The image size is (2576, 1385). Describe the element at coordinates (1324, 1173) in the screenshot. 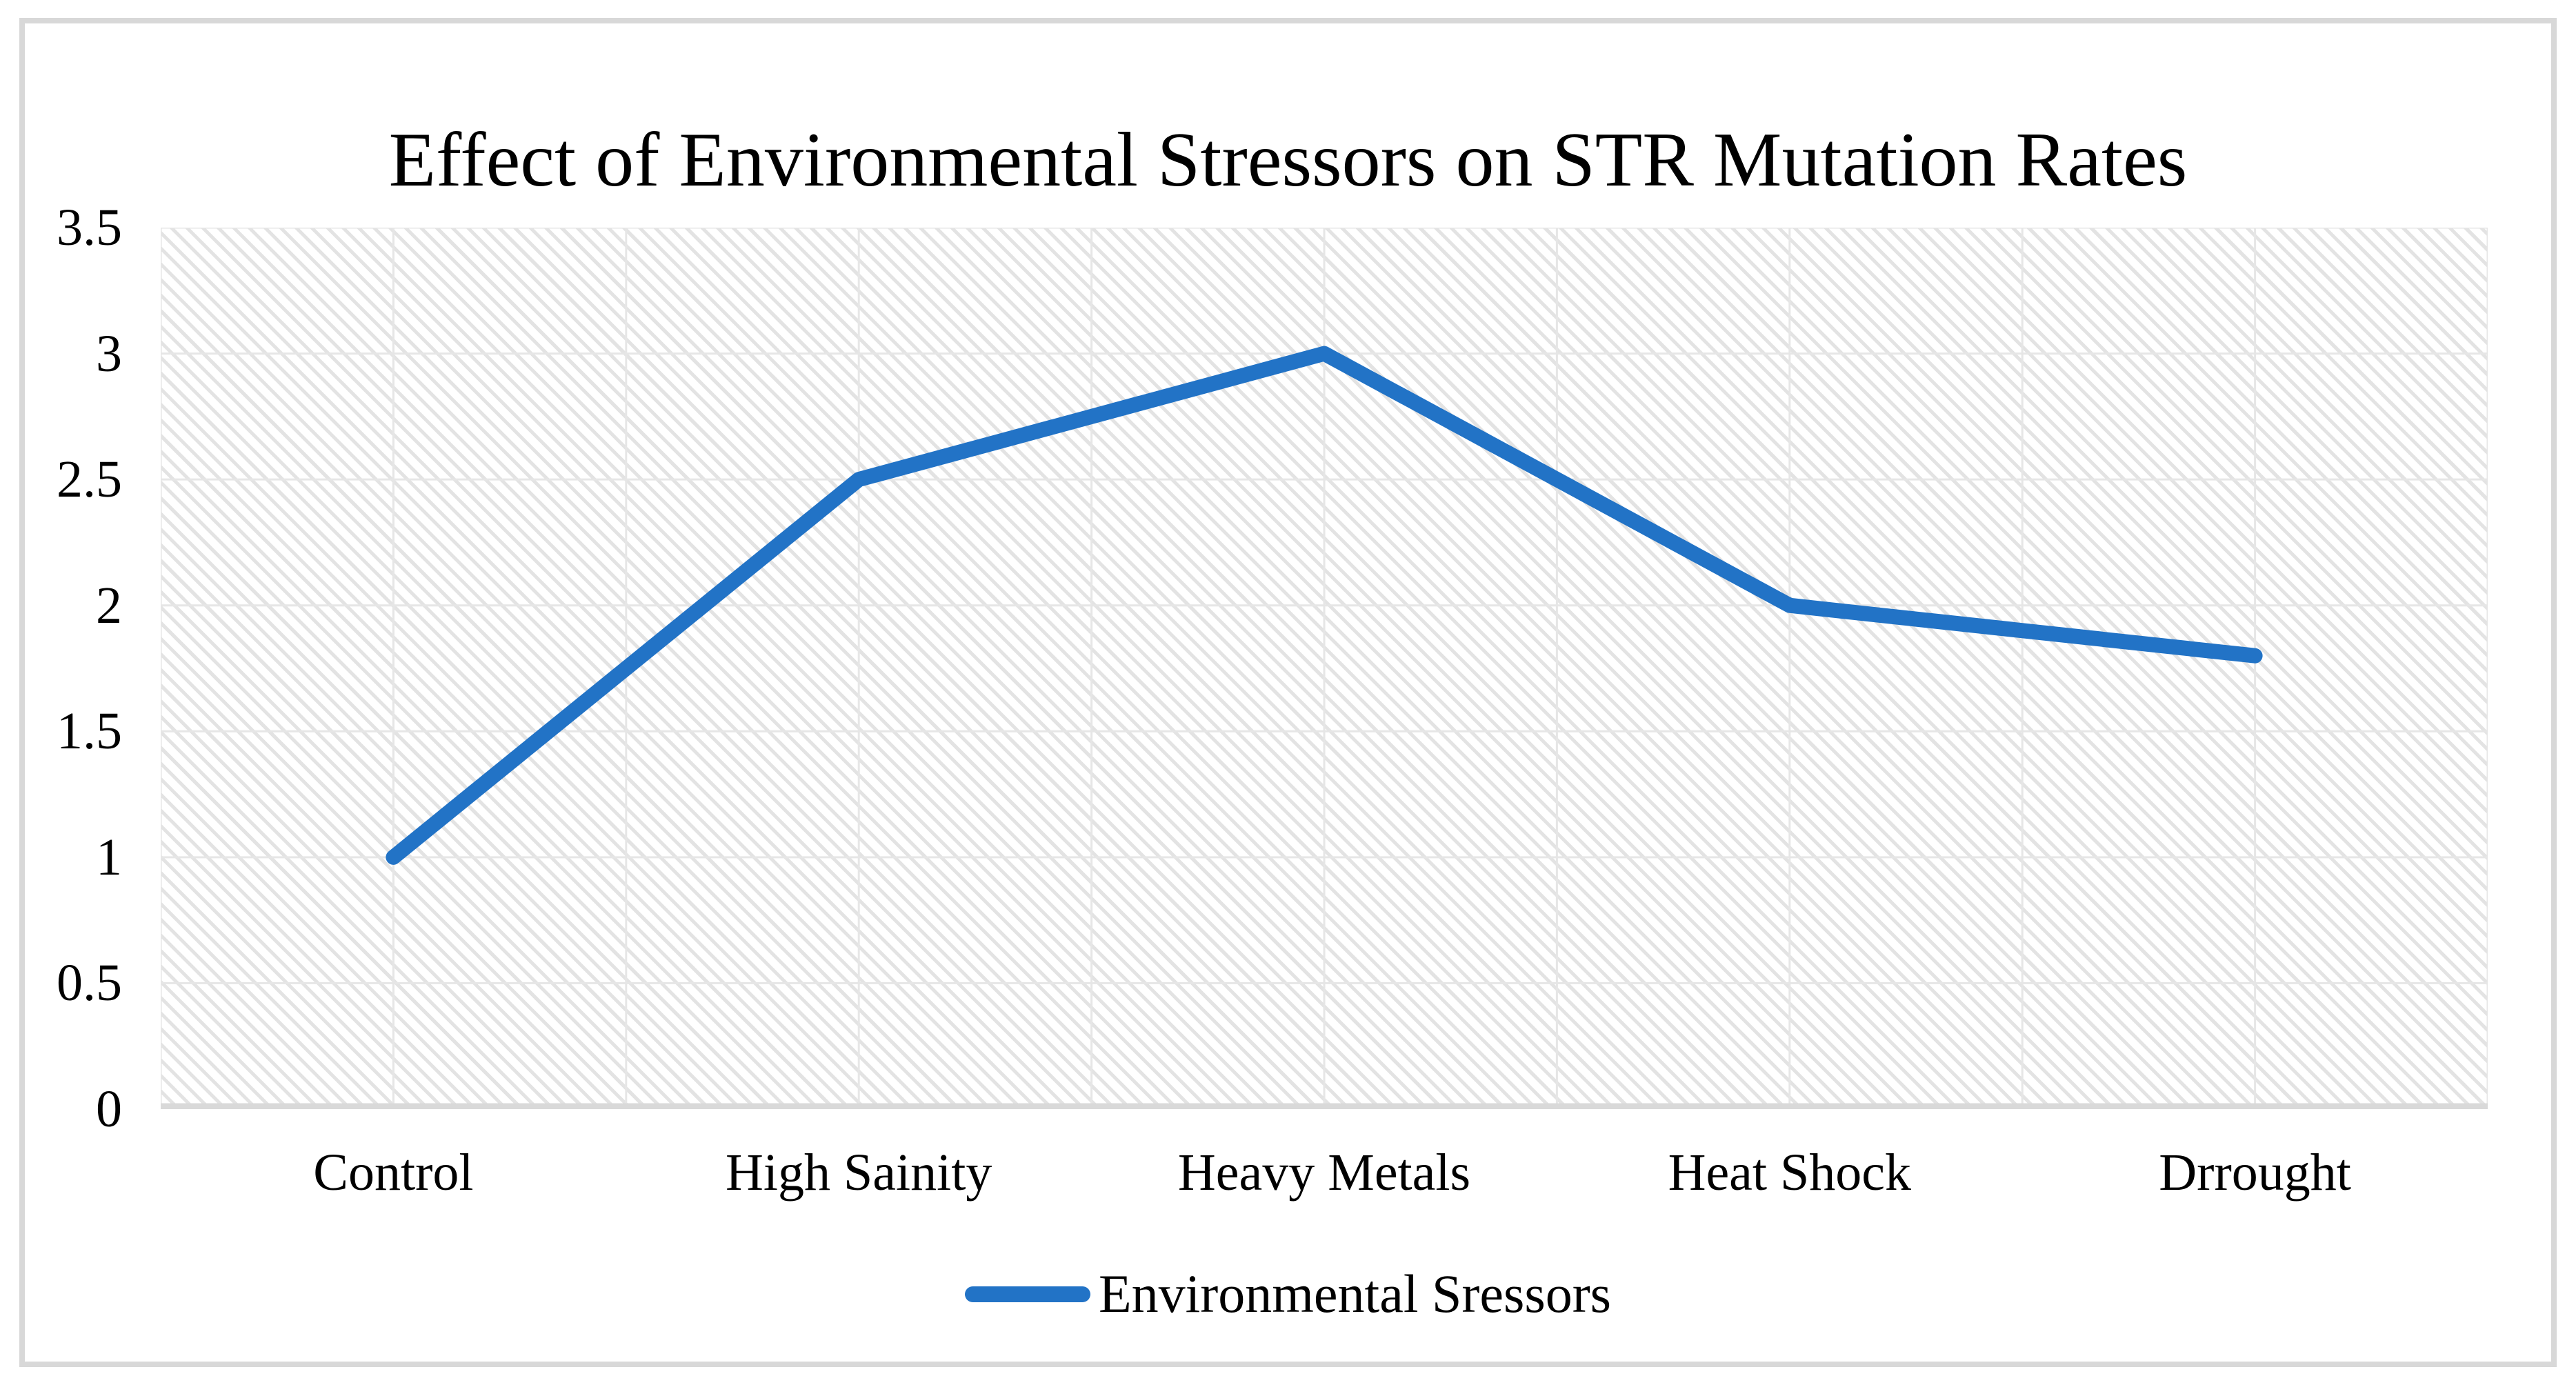

I see `x-category-label: Heavy Metals` at that location.